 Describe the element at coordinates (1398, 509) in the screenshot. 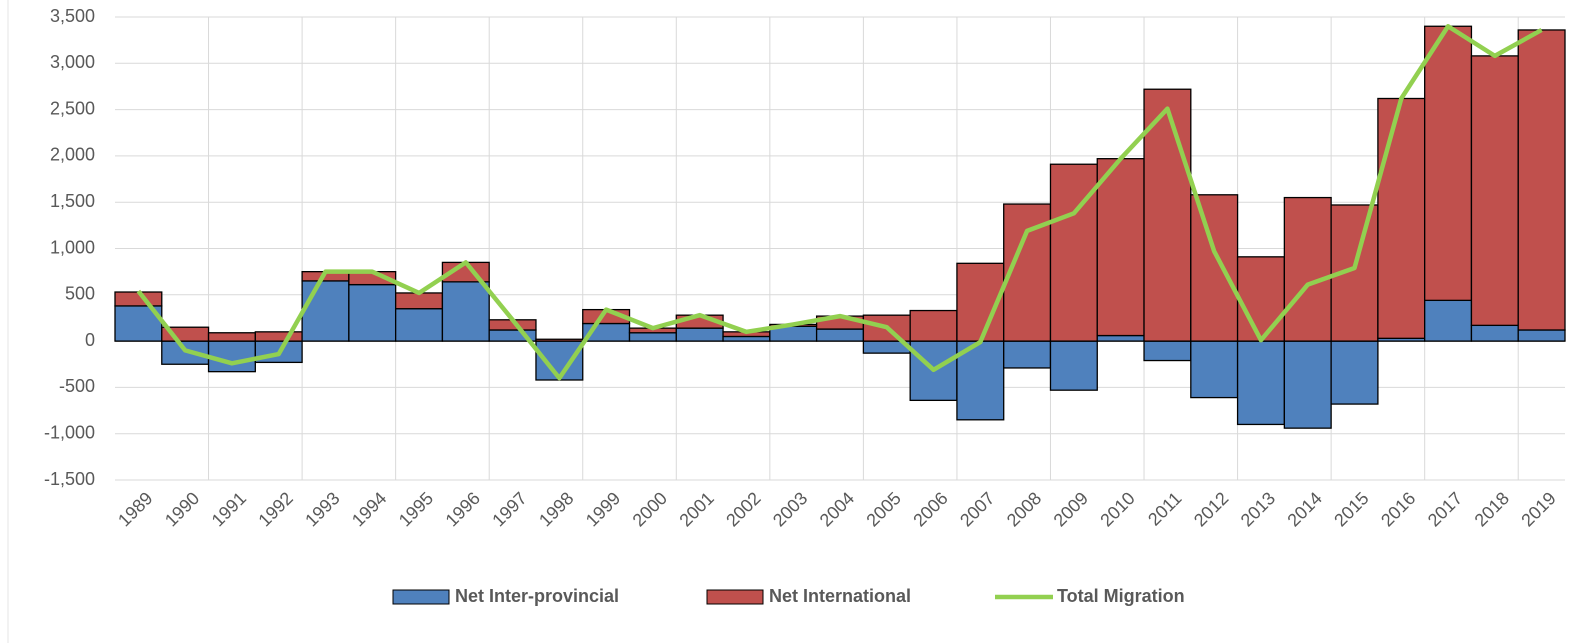

I see `x-tick-label: 2016` at that location.